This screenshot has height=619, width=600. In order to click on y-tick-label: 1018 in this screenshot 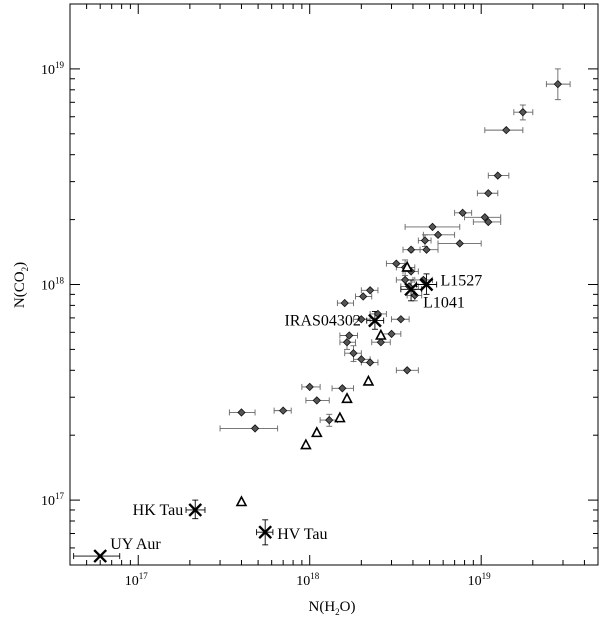, I will do `click(53, 285)`.